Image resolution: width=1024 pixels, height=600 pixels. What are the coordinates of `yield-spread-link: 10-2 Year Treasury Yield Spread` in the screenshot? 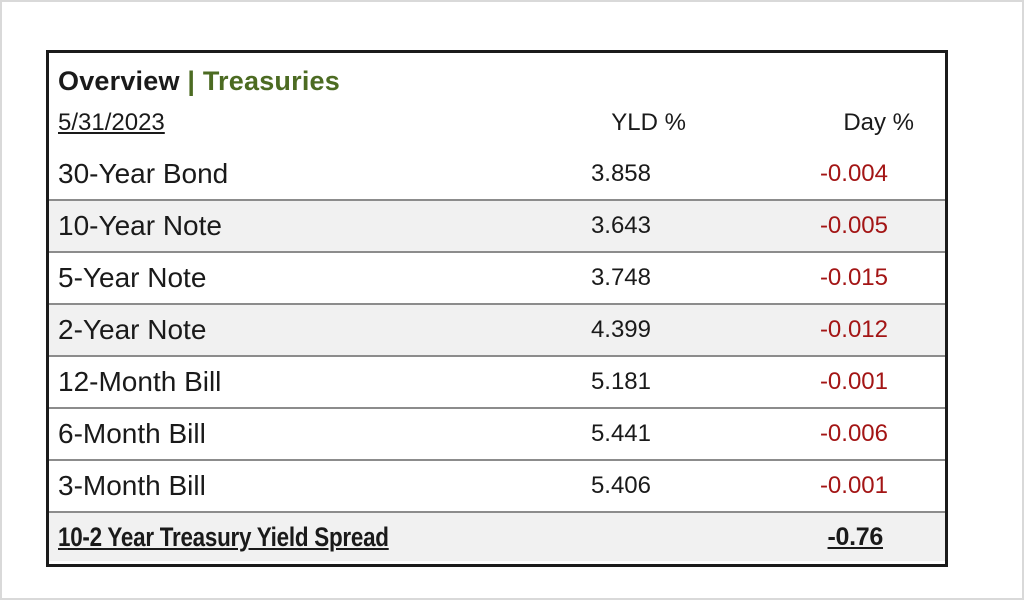 It's located at (223, 536).